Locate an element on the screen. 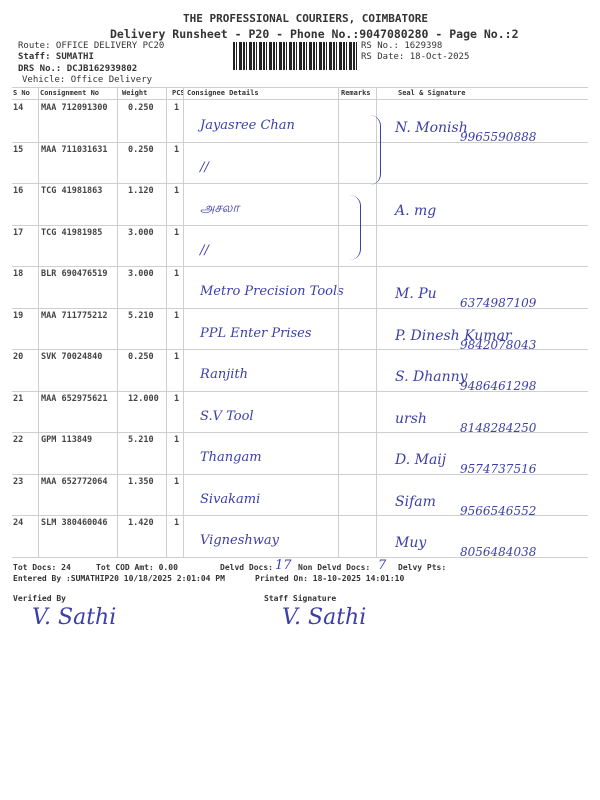 Image resolution: width=600 pixels, height=800 pixels. barcode is located at coordinates (295, 56).